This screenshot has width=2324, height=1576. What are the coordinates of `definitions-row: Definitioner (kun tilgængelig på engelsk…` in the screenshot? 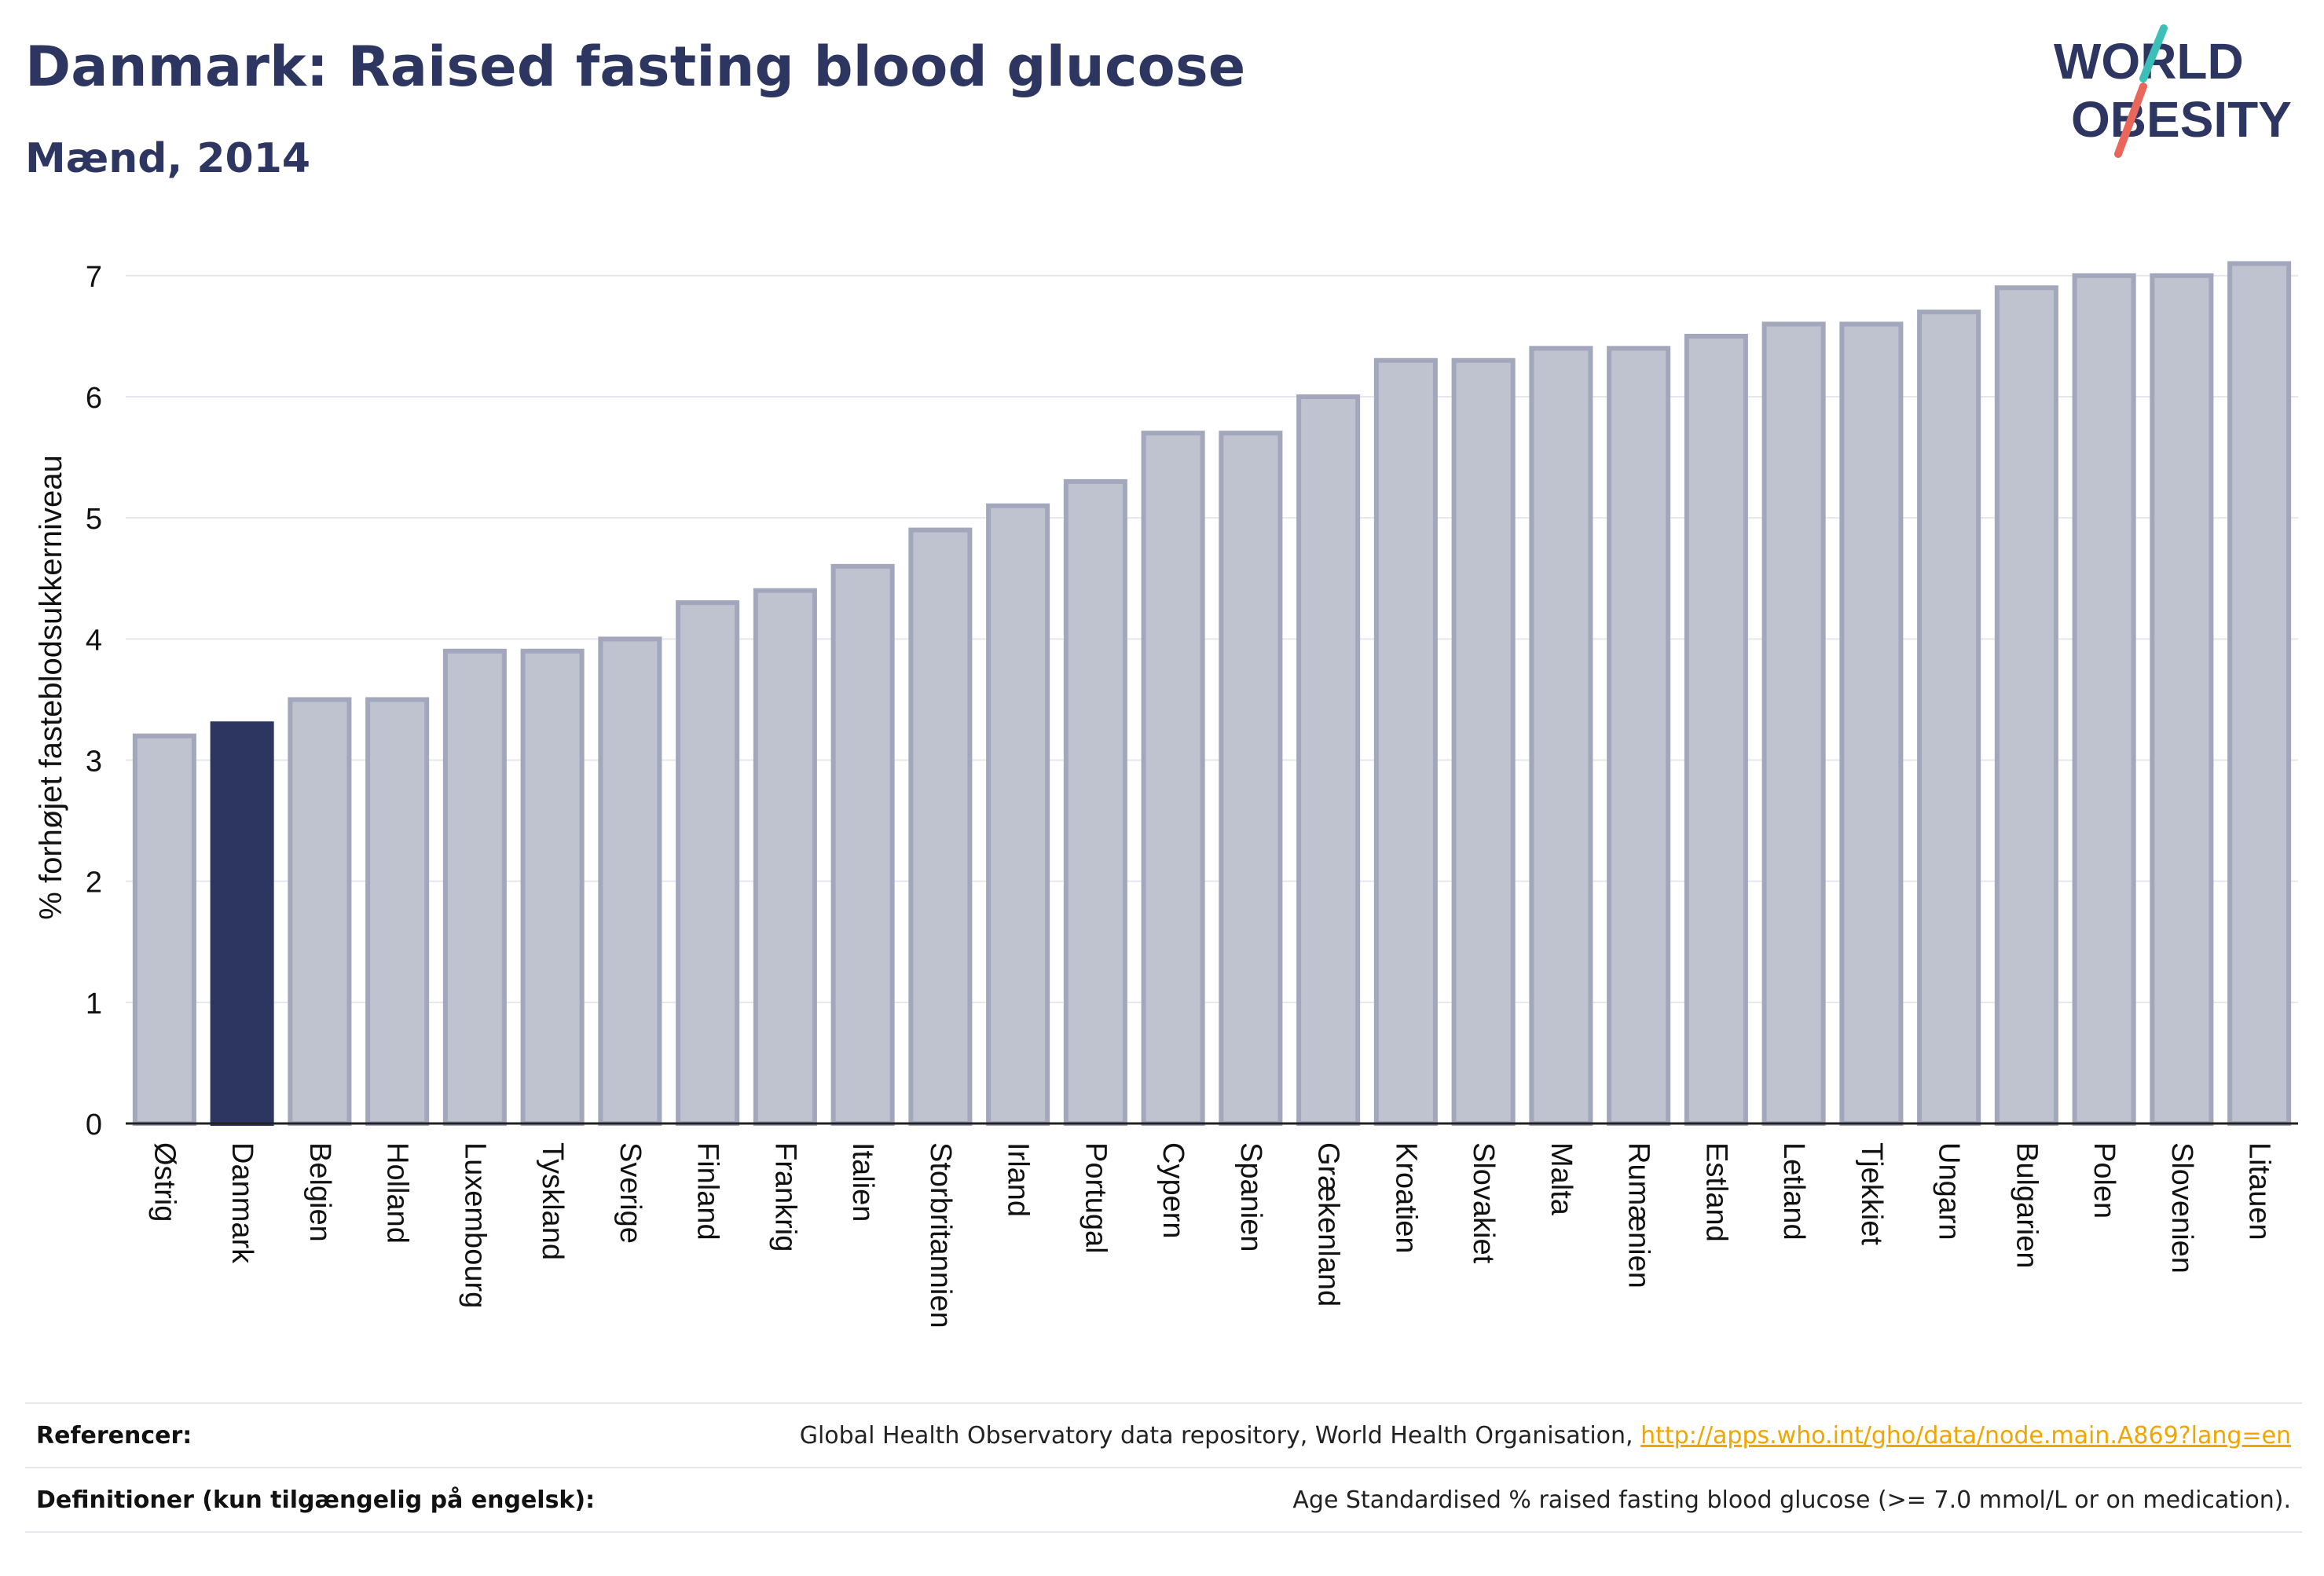 It's located at (1163, 1500).